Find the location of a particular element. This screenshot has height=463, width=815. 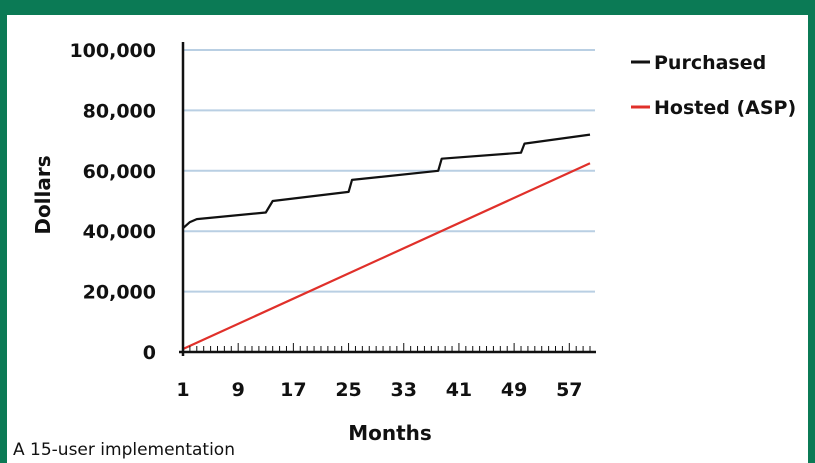

figure-header-bar is located at coordinates (407, 7).